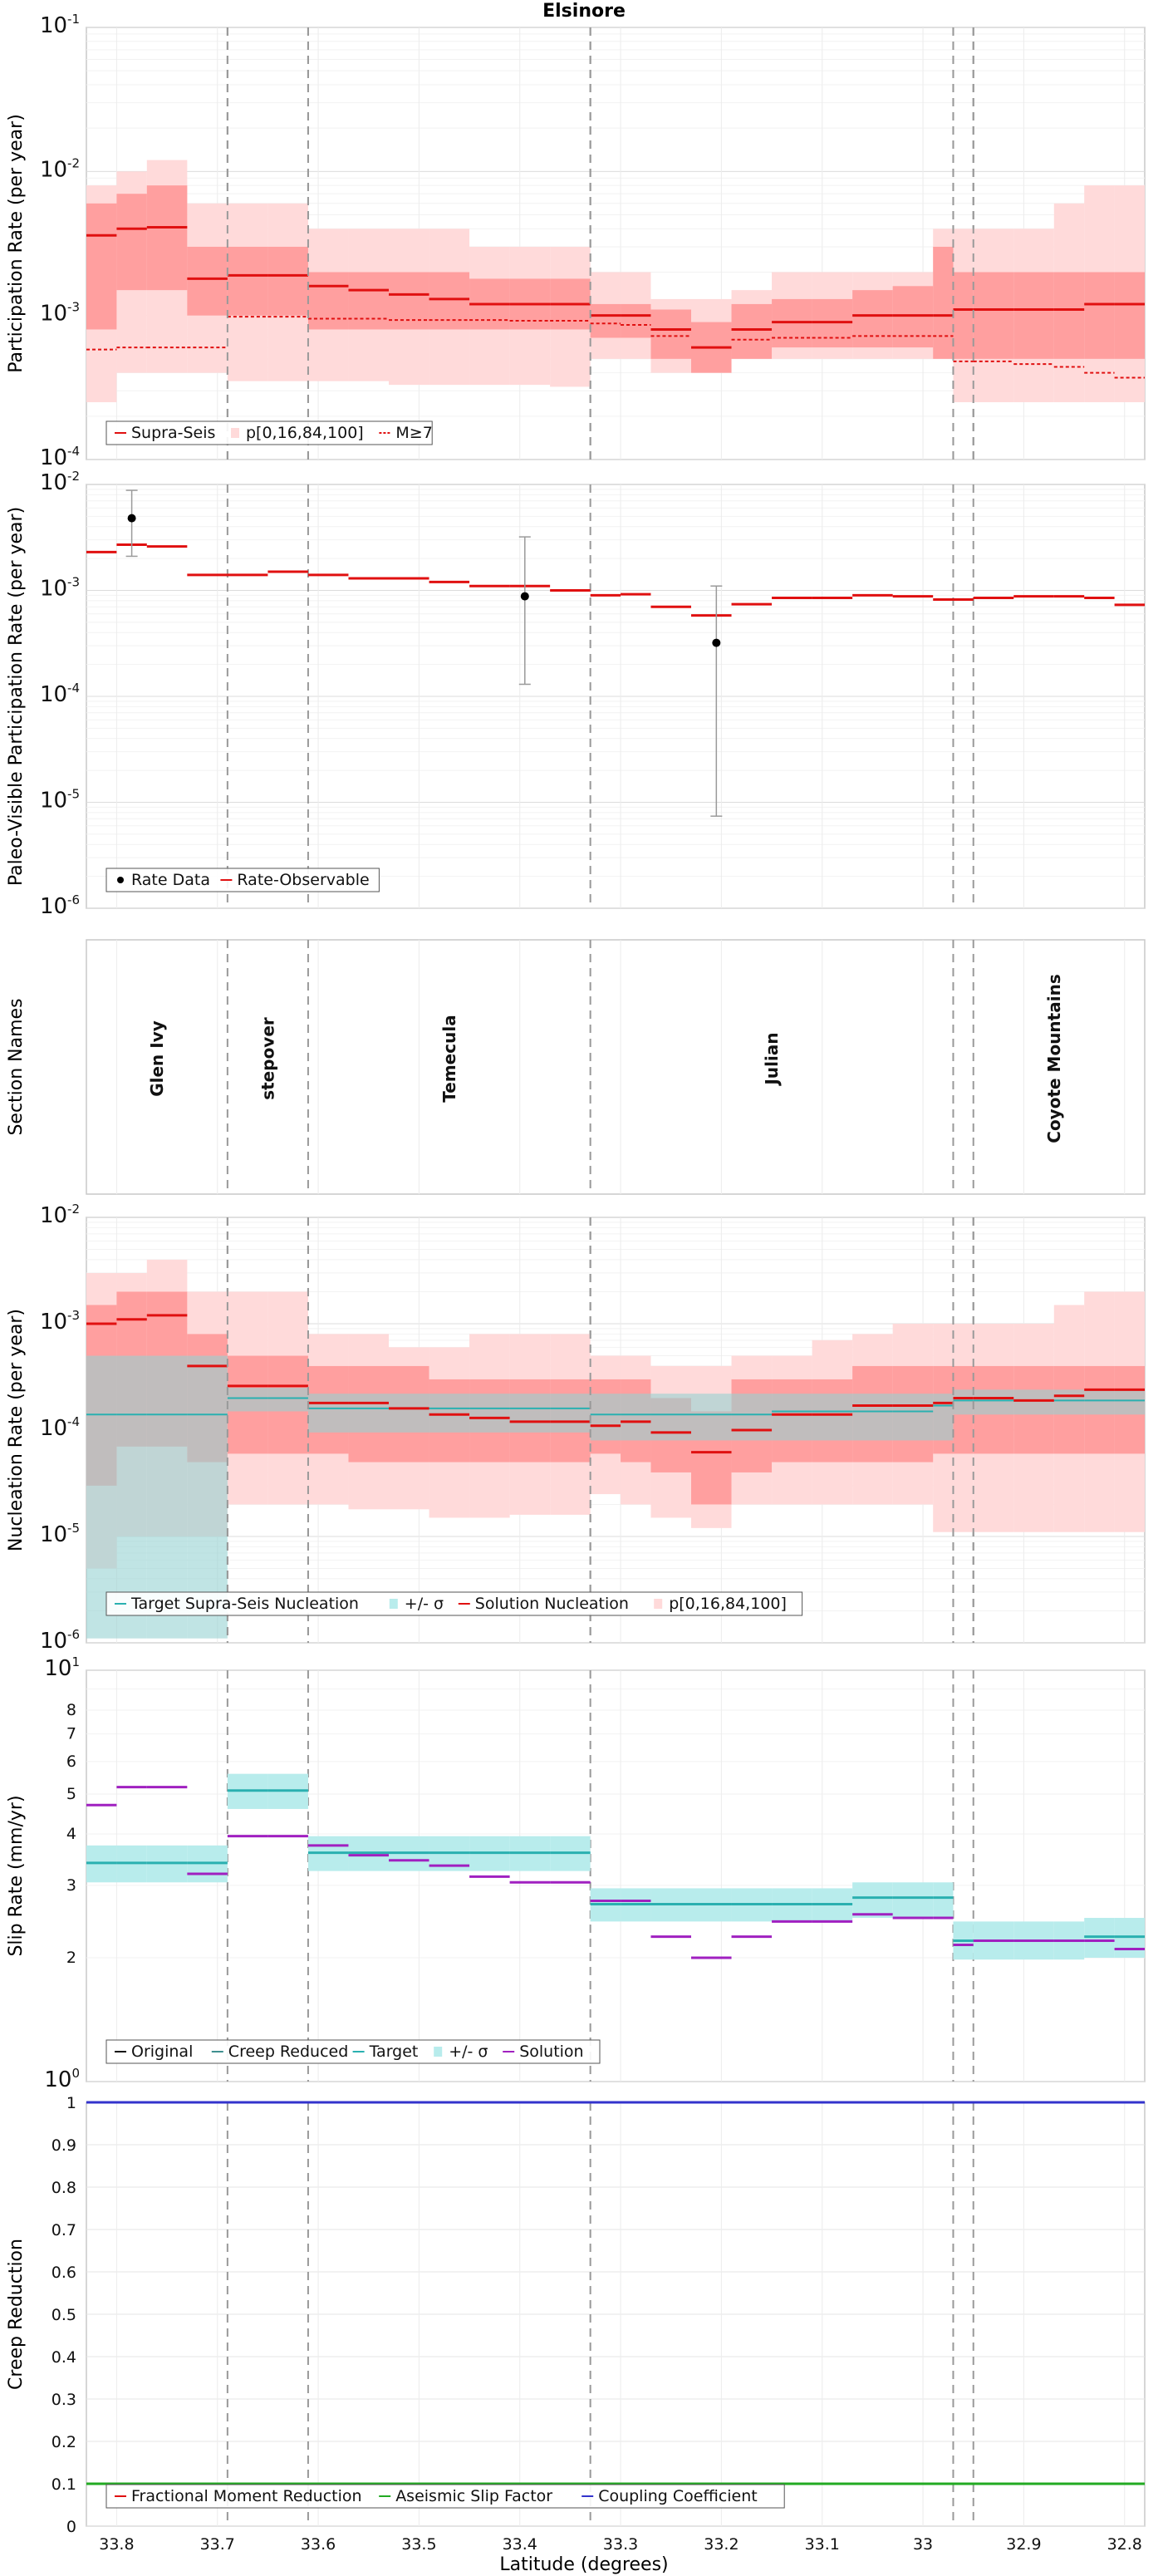 The image size is (1163, 2576). I want to click on creep-y-tick-label: 0.7, so click(64, 2230).